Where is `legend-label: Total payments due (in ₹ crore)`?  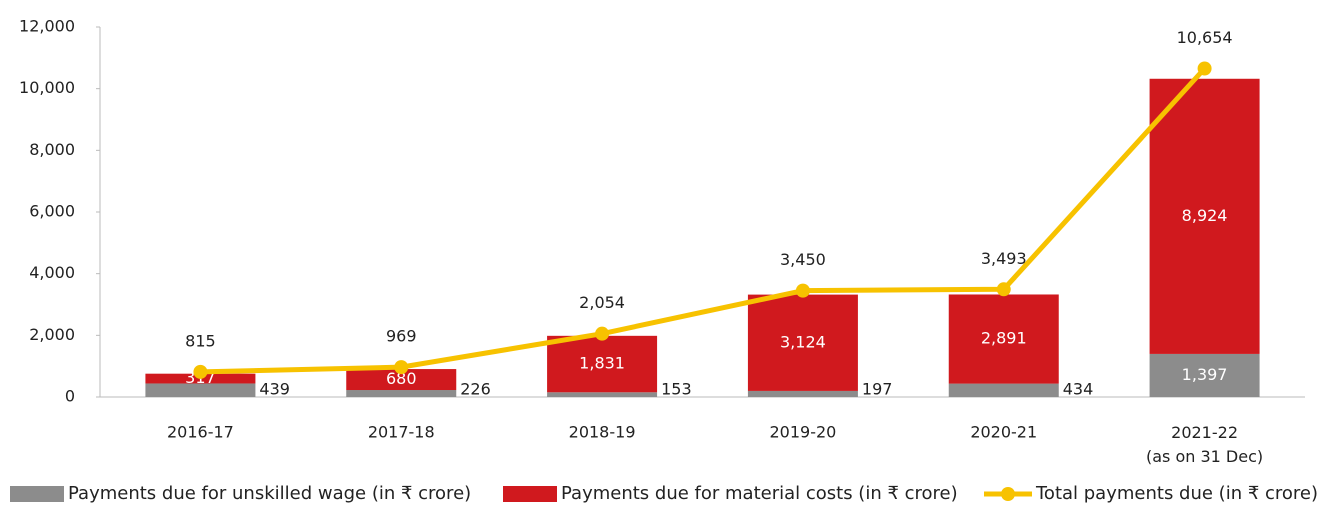
legend-label: Total payments due (in ₹ crore) is located at coordinates (1176, 493).